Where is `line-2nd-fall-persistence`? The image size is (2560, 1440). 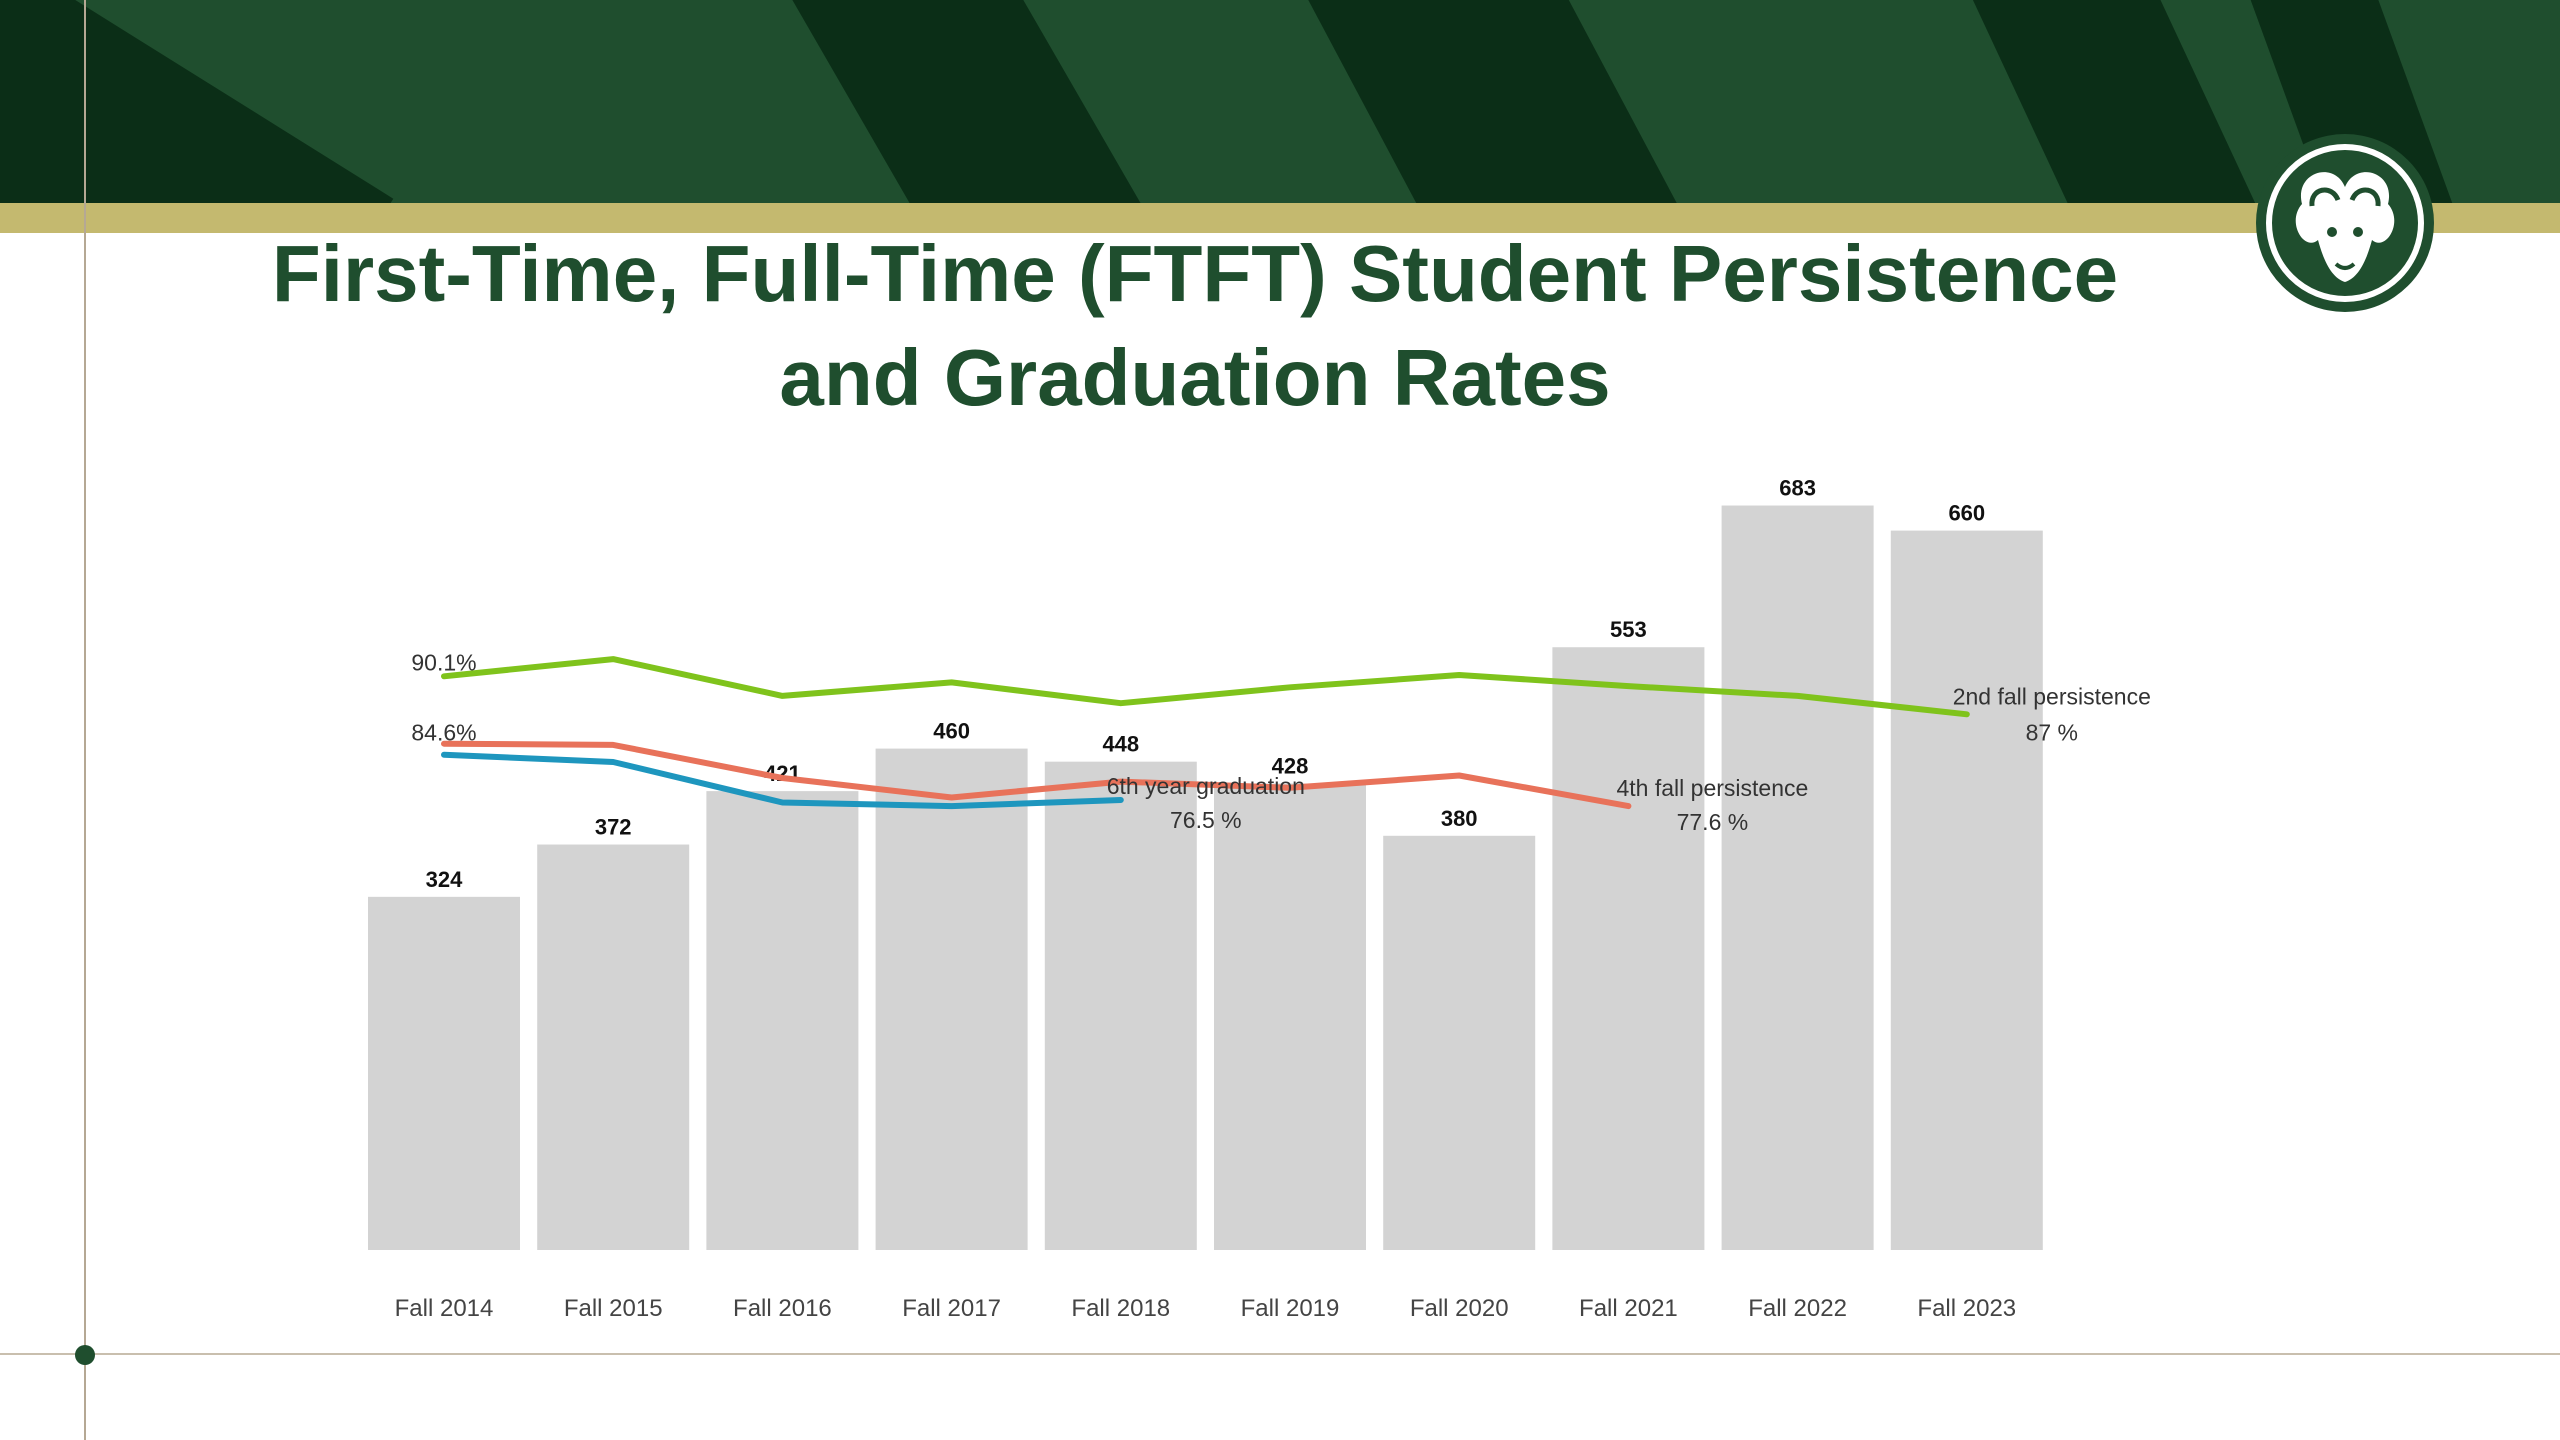 line-2nd-fall-persistence is located at coordinates (1205, 687).